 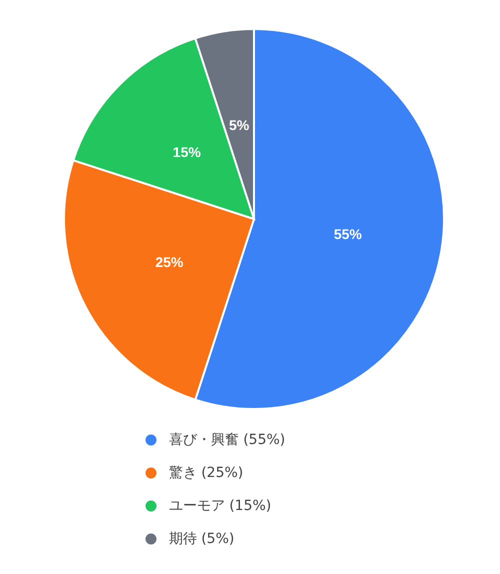 I want to click on legend-label: 喜び・興奮 (55%), so click(x=227, y=440).